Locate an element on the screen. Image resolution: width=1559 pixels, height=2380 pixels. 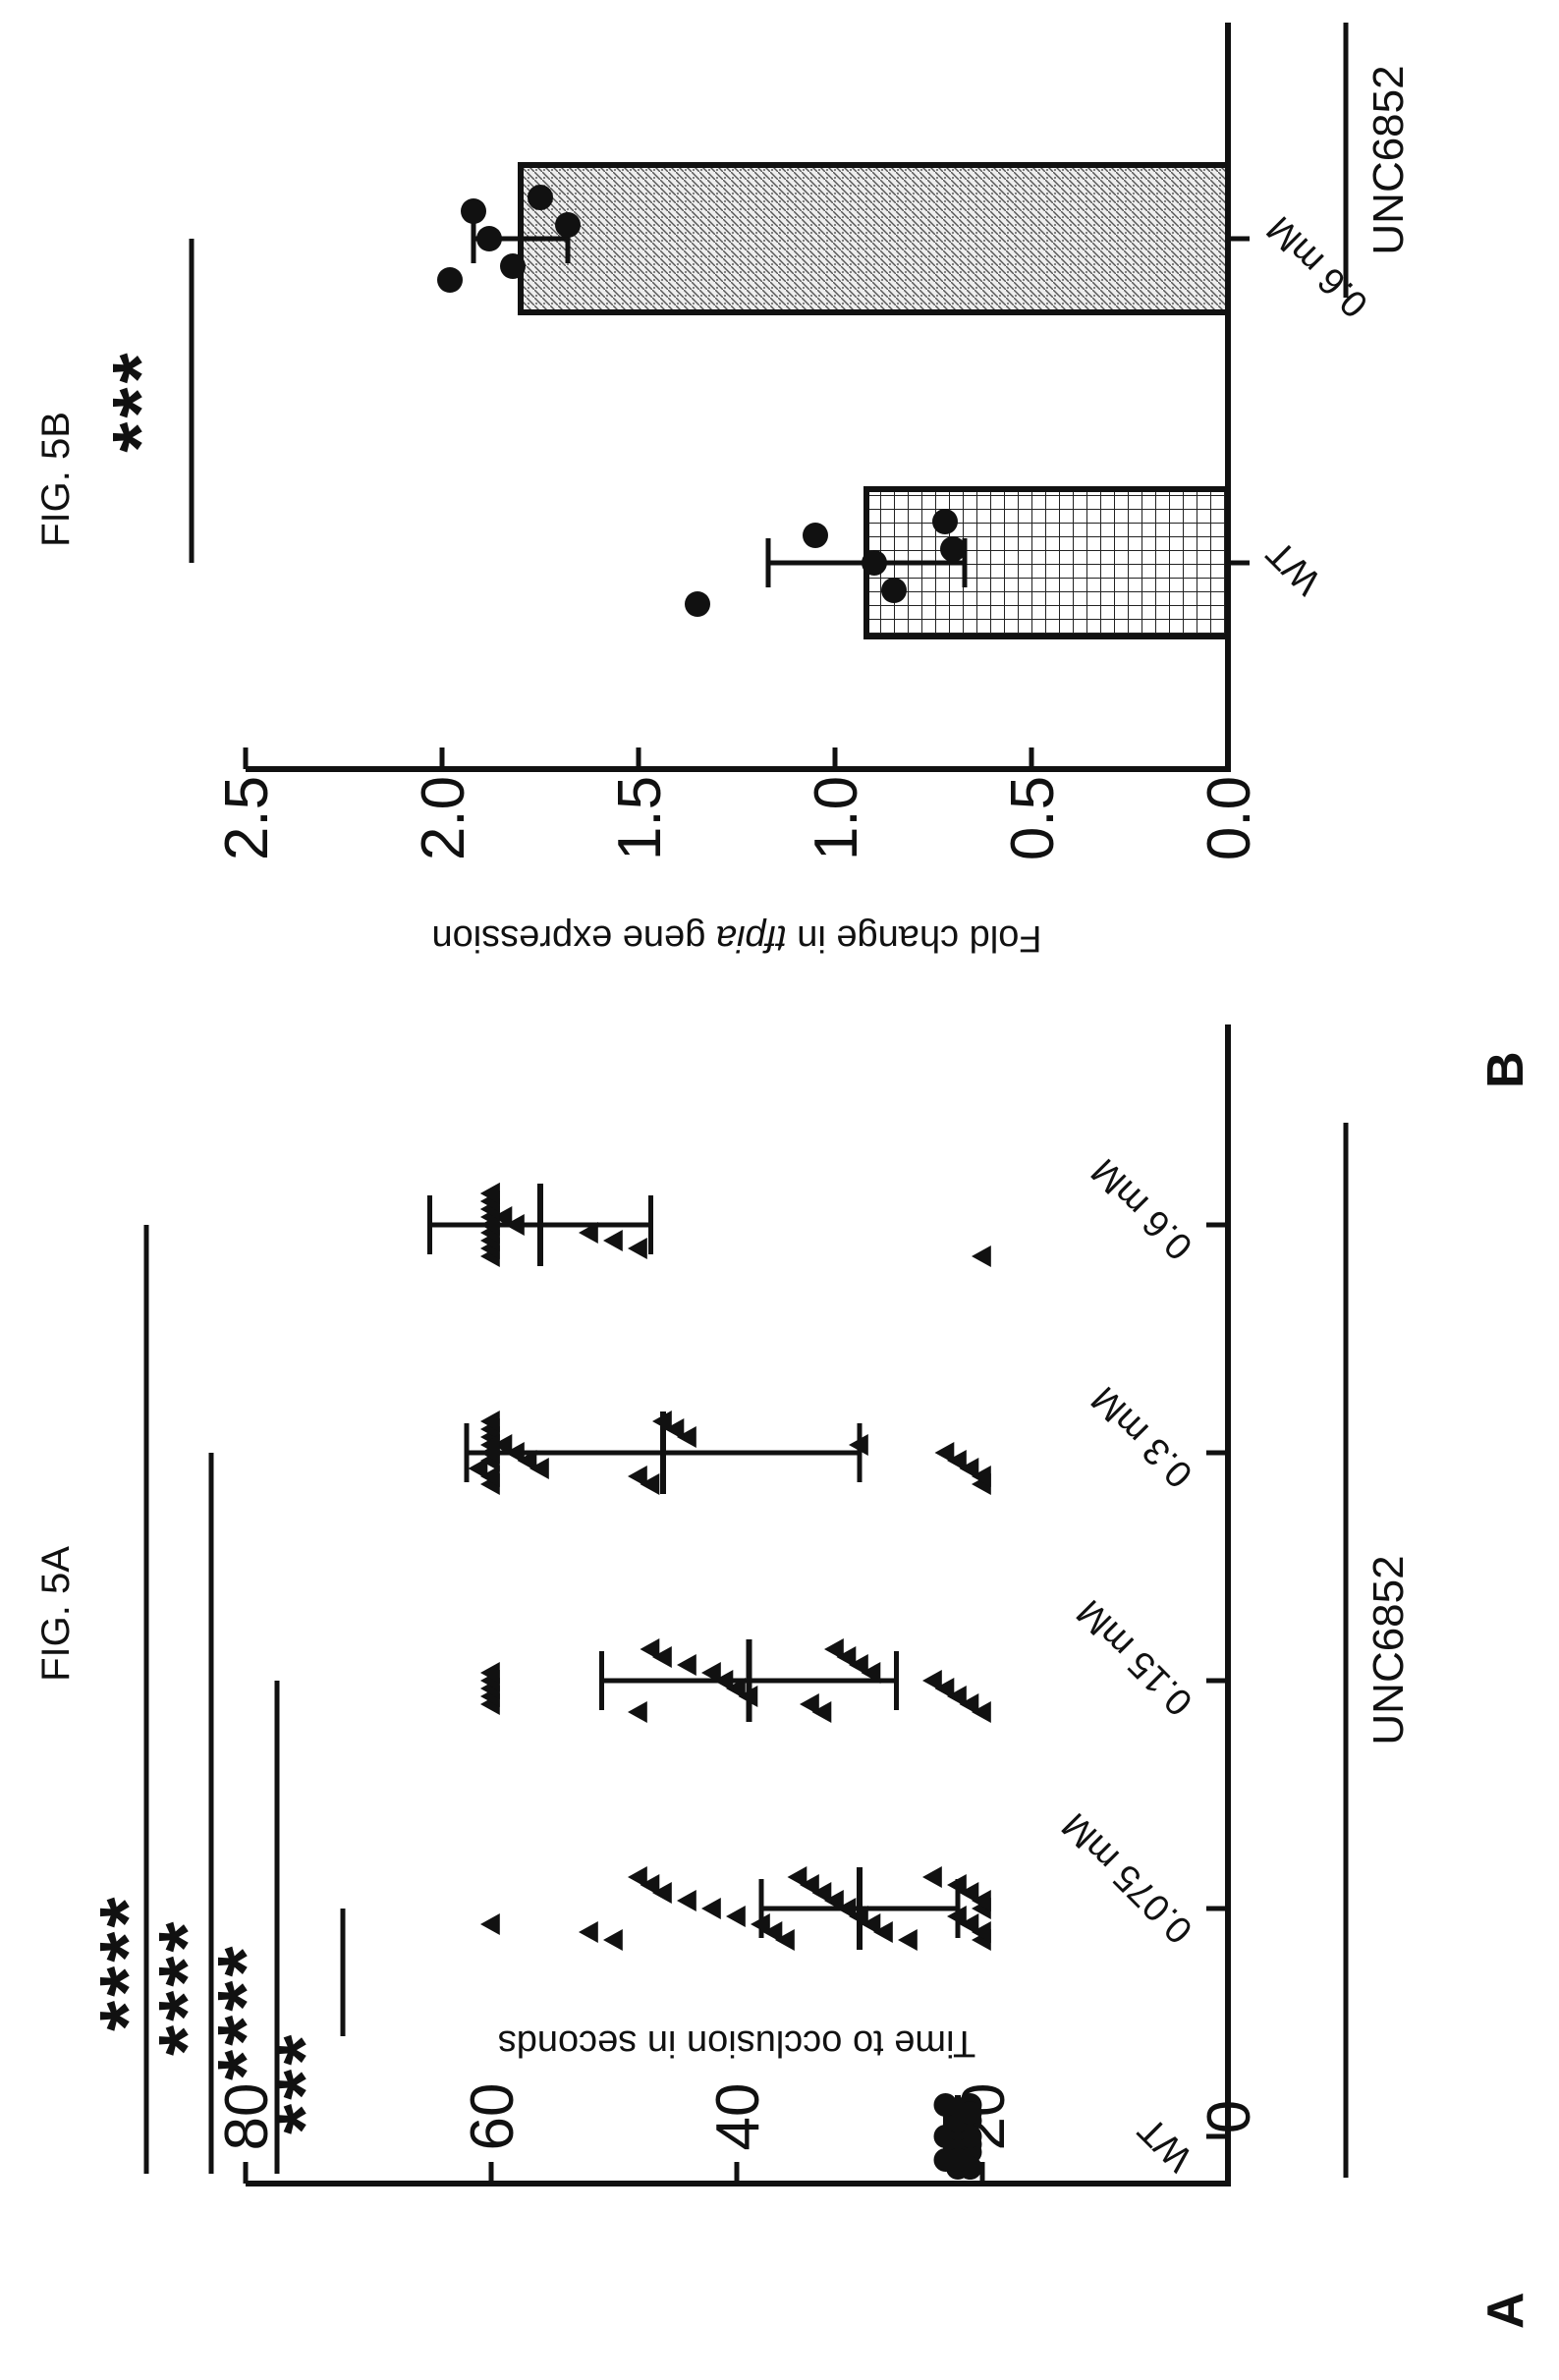
x-tick-label-b: 0.6 mM is located at coordinates (1317, 266).